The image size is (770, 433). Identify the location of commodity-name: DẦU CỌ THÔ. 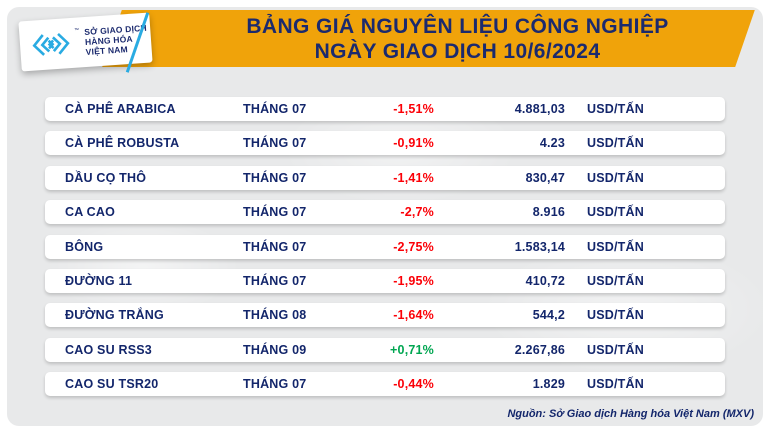
(106, 177).